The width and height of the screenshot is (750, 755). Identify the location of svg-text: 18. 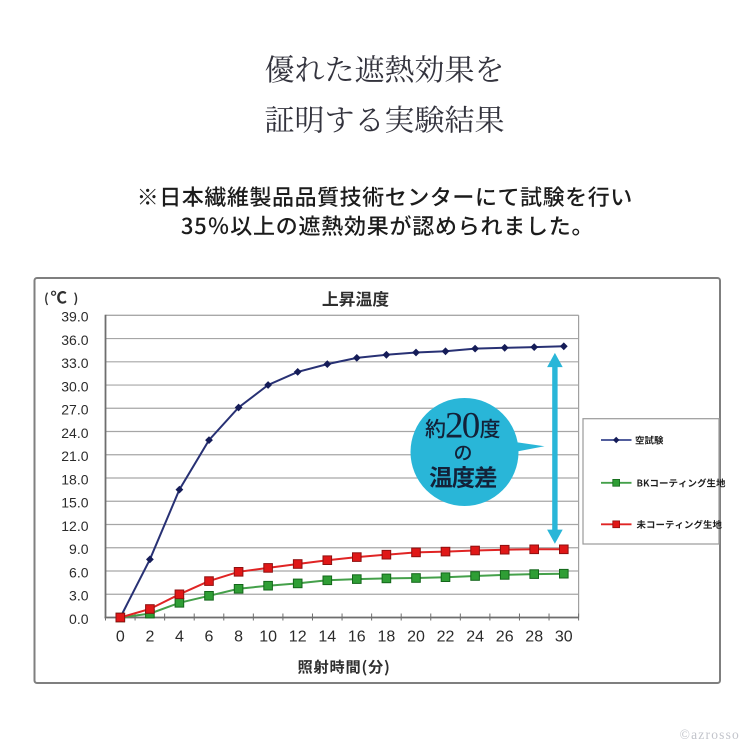
(387, 636).